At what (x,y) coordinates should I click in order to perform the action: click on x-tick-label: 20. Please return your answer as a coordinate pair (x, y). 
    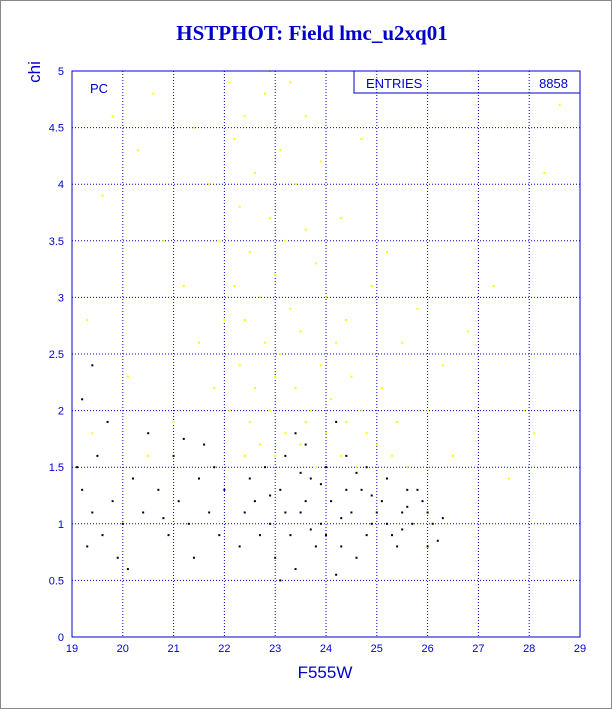
    Looking at the image, I should click on (123, 649).